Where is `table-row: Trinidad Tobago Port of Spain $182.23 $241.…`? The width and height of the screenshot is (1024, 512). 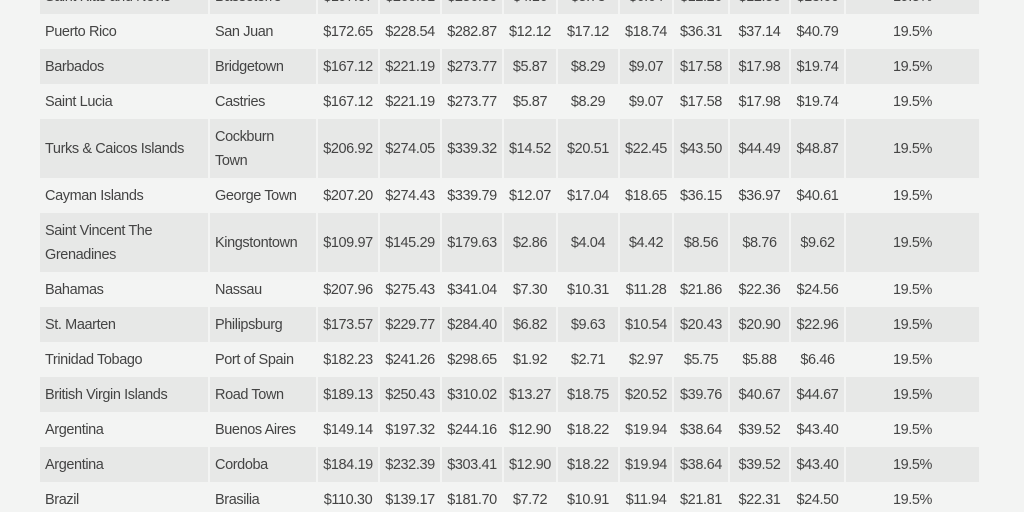 table-row: Trinidad Tobago Port of Spain $182.23 $241.… is located at coordinates (510, 359).